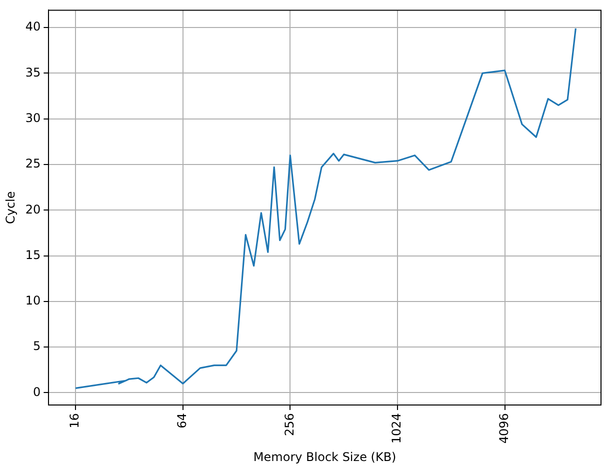 This screenshot has width=609, height=469. What do you see at coordinates (33, 117) in the screenshot?
I see `y-tick-label: 30` at bounding box center [33, 117].